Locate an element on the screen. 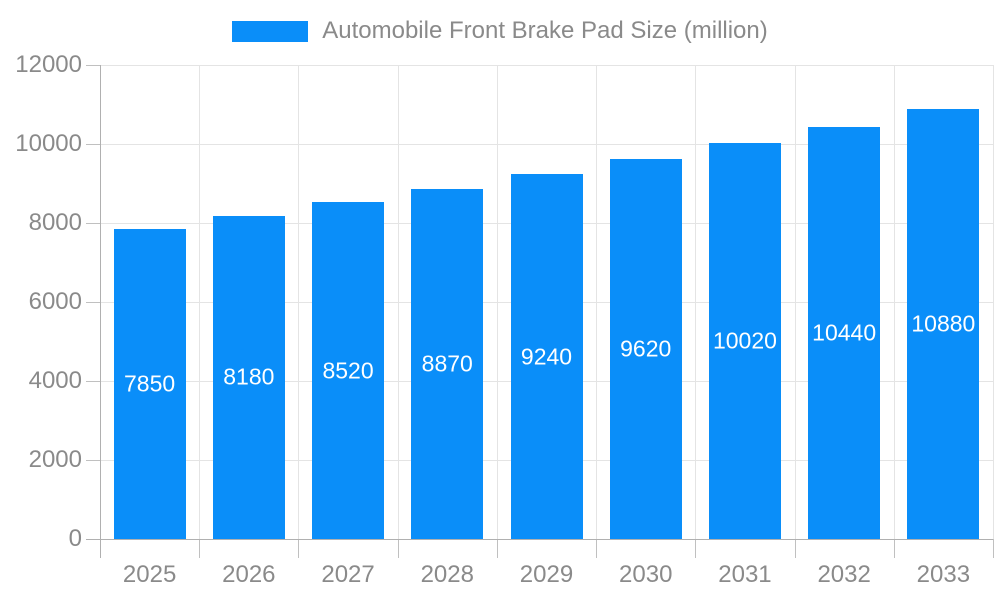  y-axis-tick-label: 10000 is located at coordinates (48, 143).